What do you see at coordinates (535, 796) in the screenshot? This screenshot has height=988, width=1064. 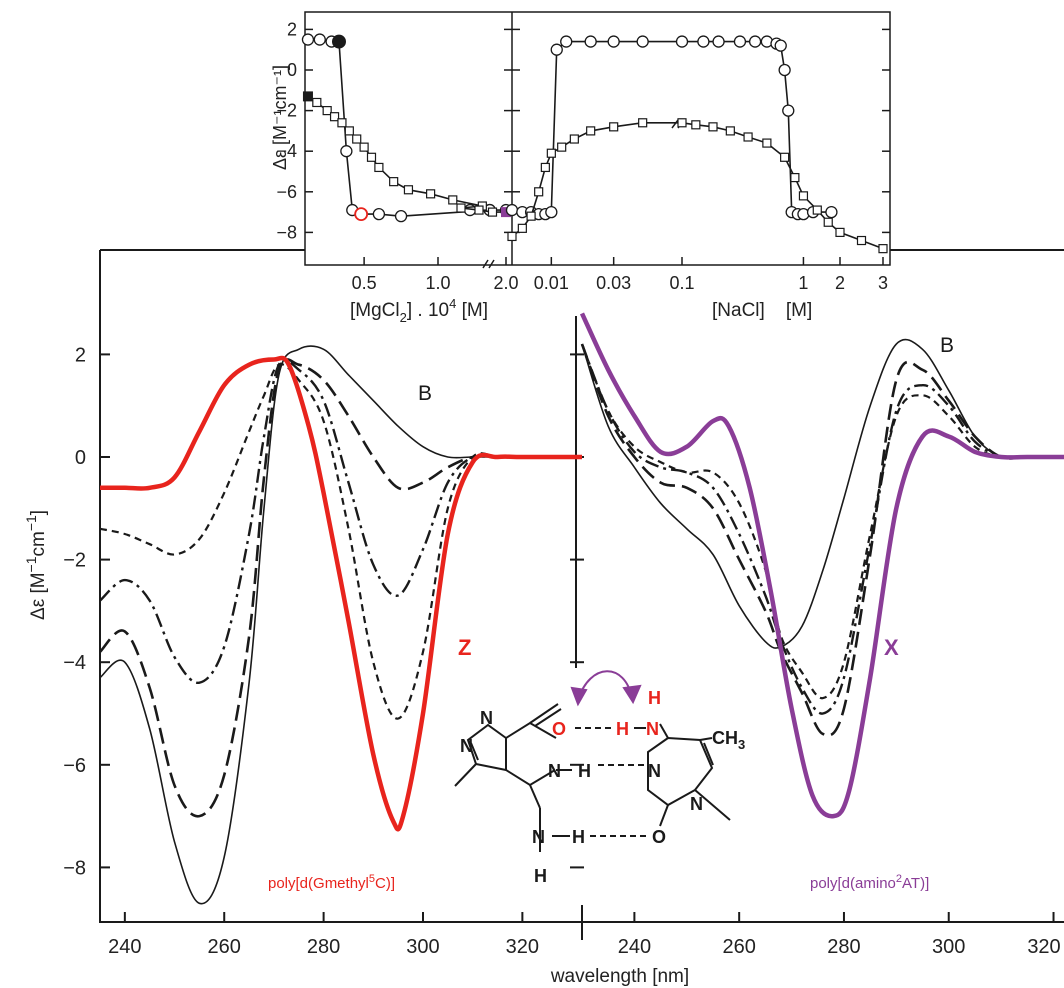 I see `amino-bond` at bounding box center [535, 796].